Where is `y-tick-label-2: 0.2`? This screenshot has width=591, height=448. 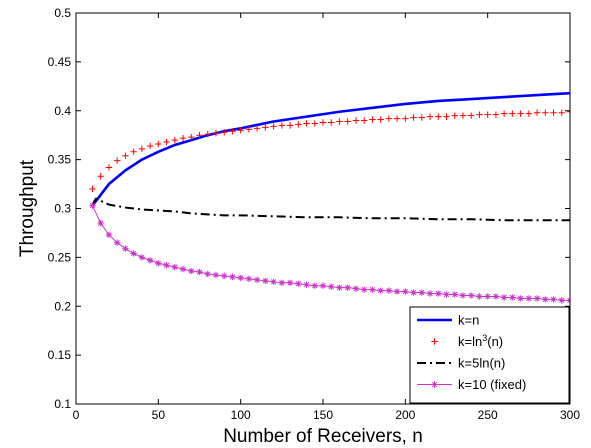
y-tick-label-2: 0.2 is located at coordinates (62, 306).